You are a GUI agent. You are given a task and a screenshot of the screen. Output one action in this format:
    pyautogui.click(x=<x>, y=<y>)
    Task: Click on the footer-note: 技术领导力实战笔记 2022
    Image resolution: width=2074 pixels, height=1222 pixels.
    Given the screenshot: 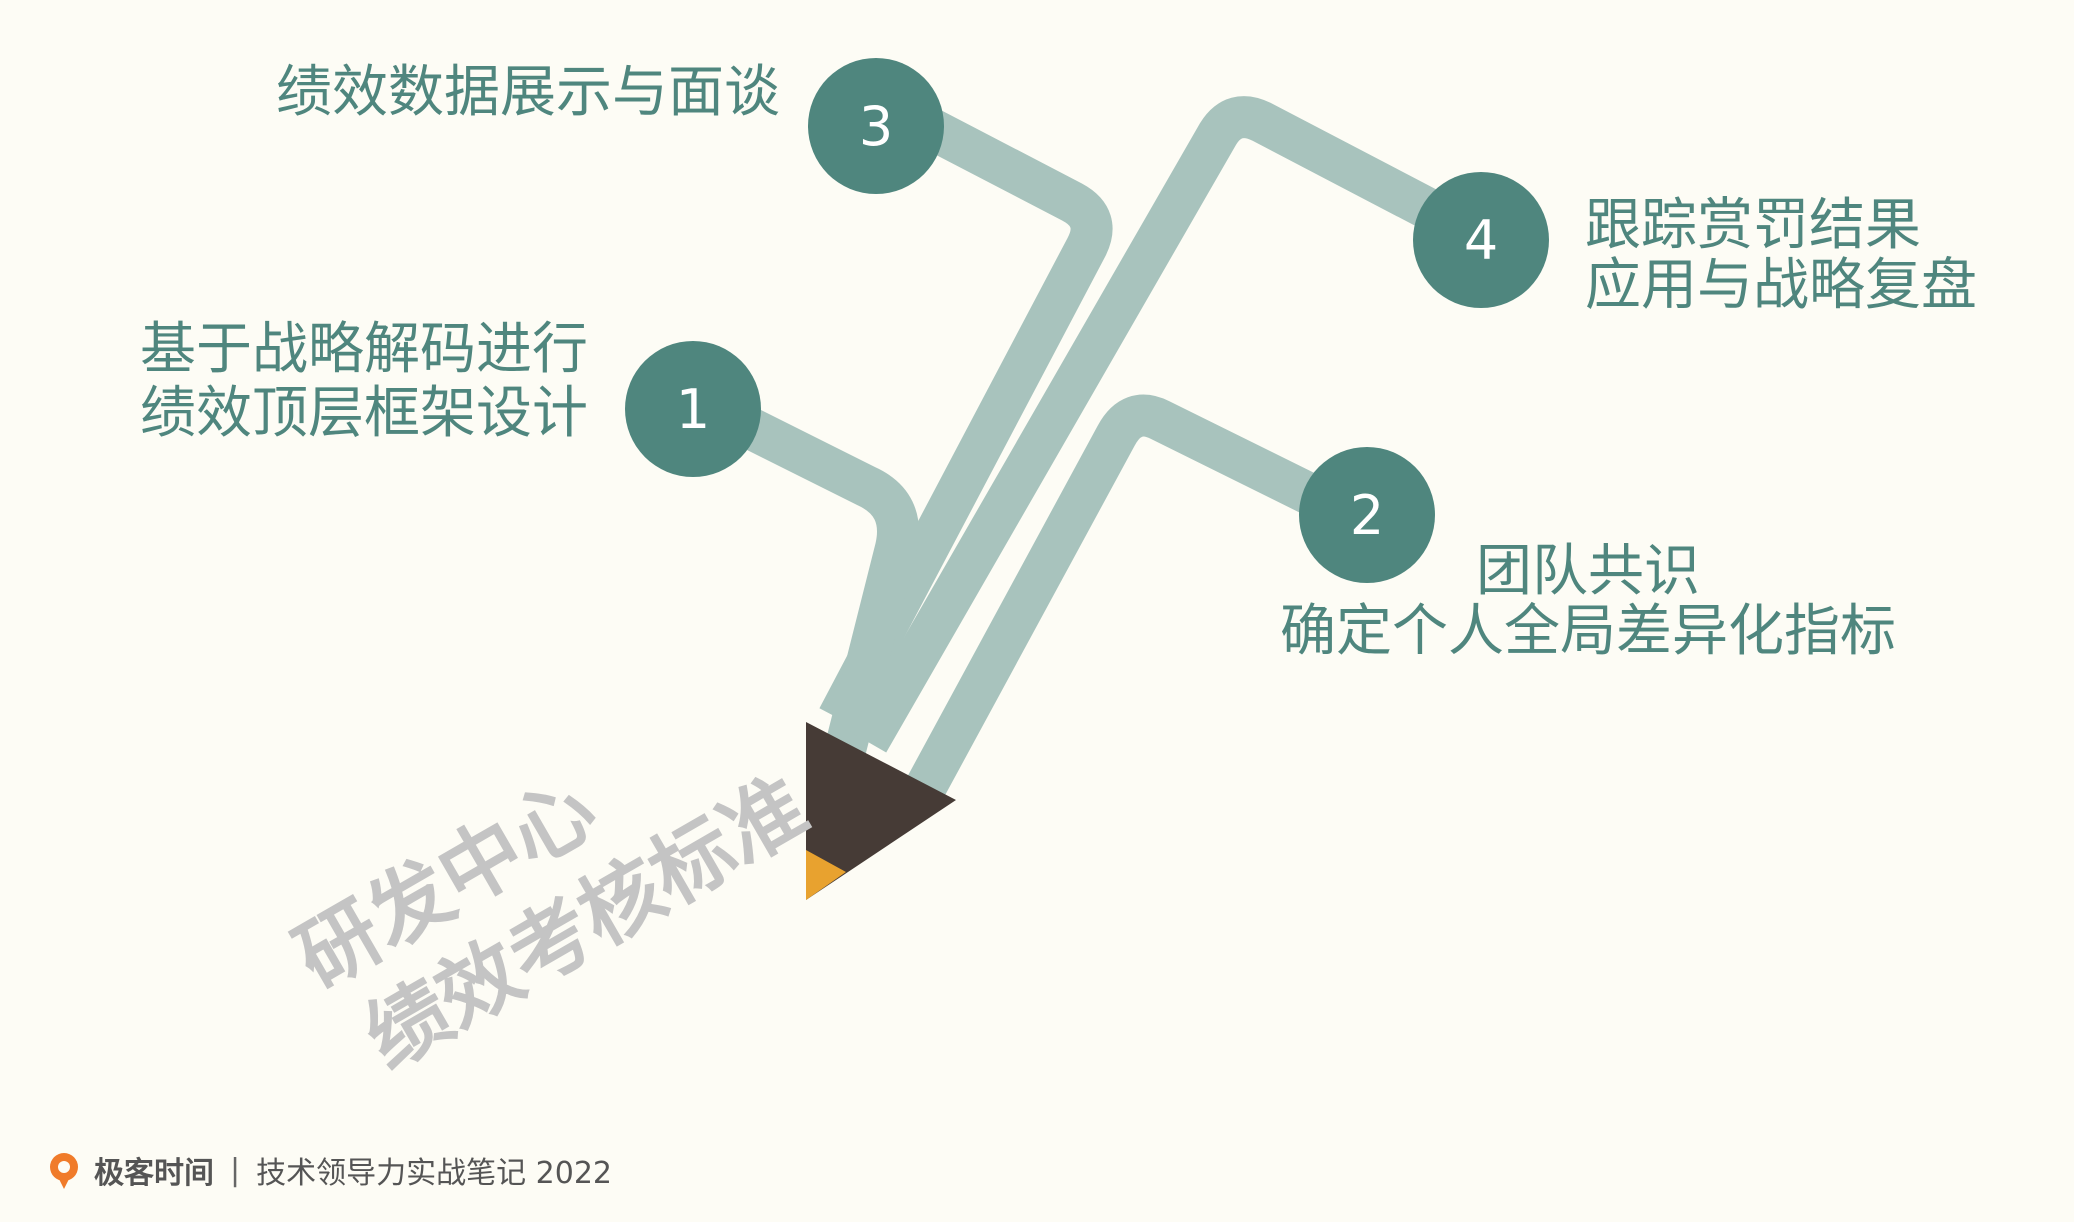 What is the action you would take?
    pyautogui.click(x=434, y=1173)
    